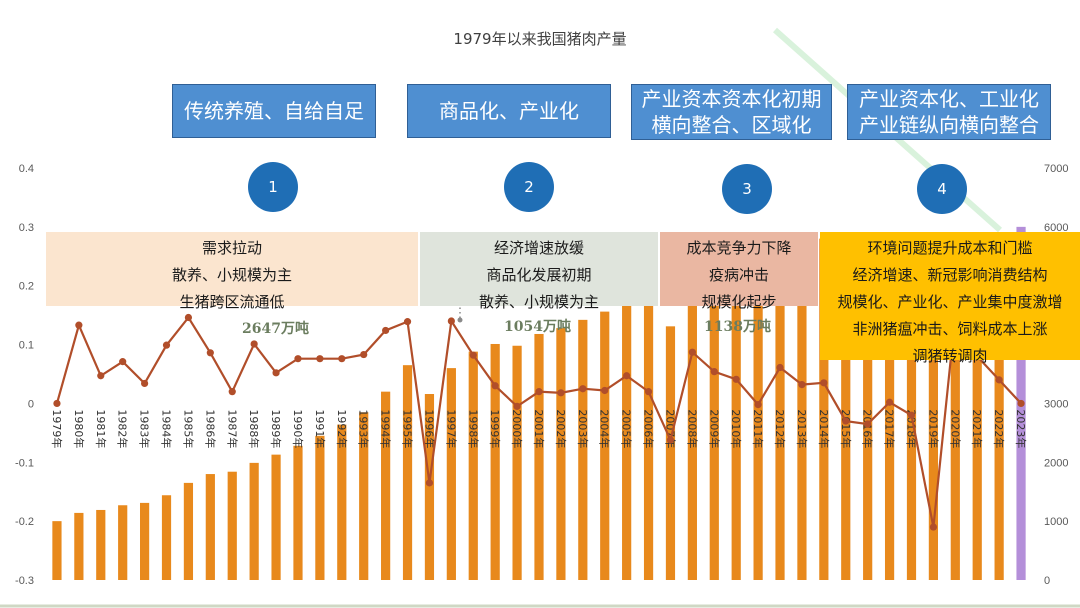 Image resolution: width=1080 pixels, height=608 pixels. Describe the element at coordinates (320, 428) in the screenshot. I see `x-tick-label: 1991年` at that location.